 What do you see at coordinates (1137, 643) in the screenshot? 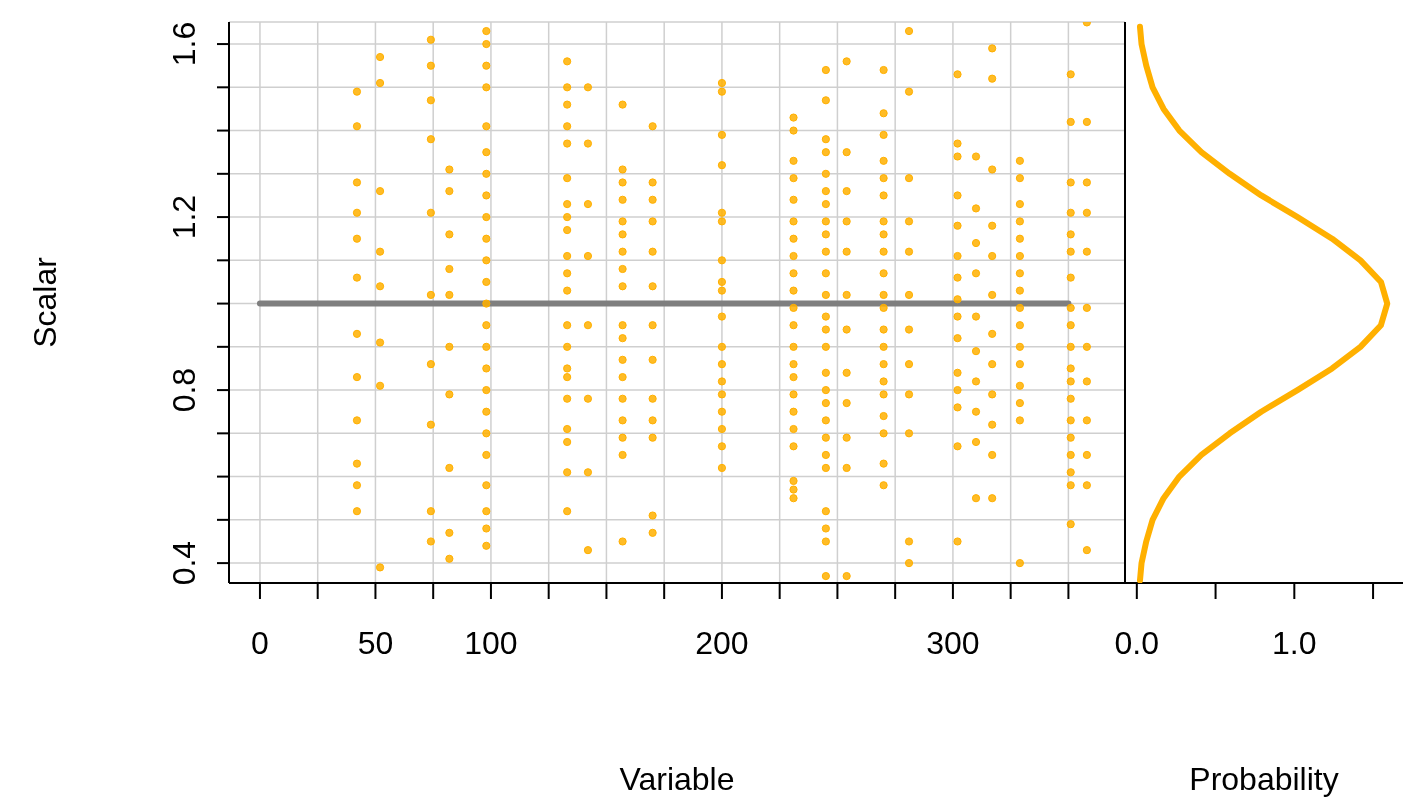
I see `x-tick-label: 0.0` at bounding box center [1137, 643].